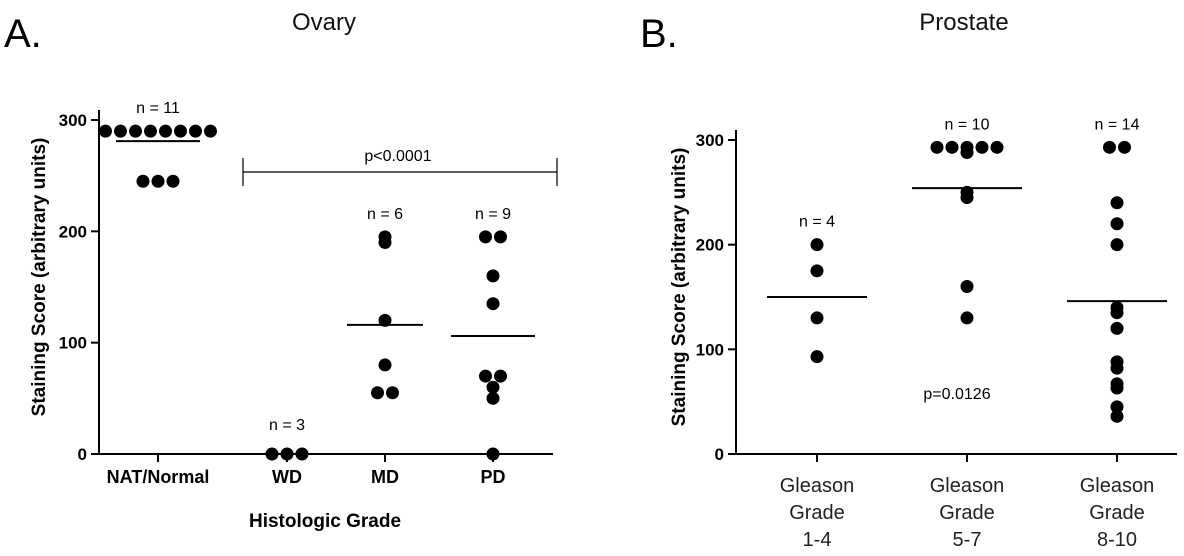 The width and height of the screenshot is (1184, 556). I want to click on panel-a-letter: A., so click(23, 34).